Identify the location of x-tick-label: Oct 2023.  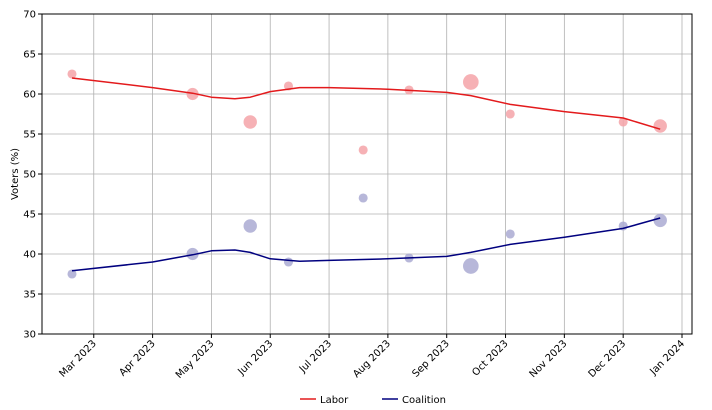
(490, 358).